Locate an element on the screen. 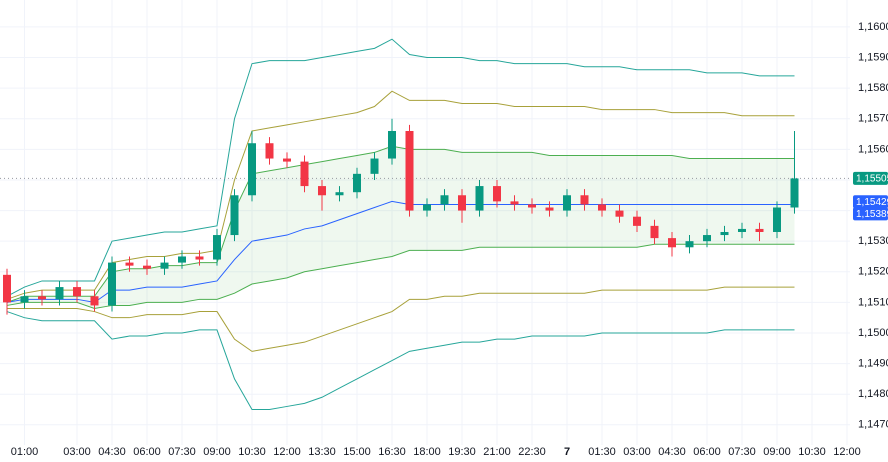 The height and width of the screenshot is (462, 888). x-tick-label: 22:30 is located at coordinates (532, 452).